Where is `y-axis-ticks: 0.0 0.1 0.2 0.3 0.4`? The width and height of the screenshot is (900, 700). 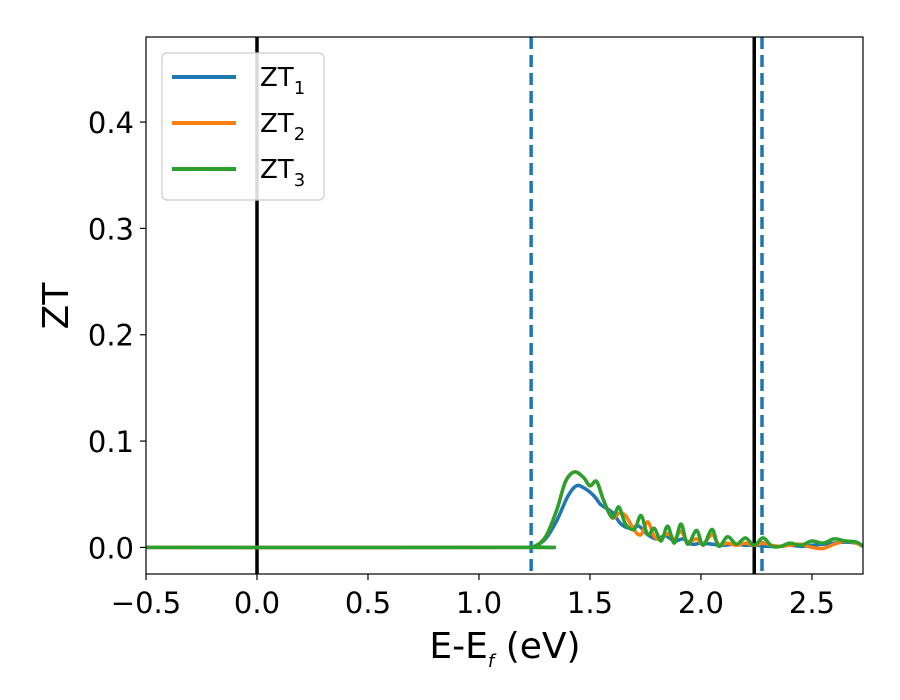
y-axis-ticks: 0.0 0.1 0.2 0.3 0.4 is located at coordinates (117, 335).